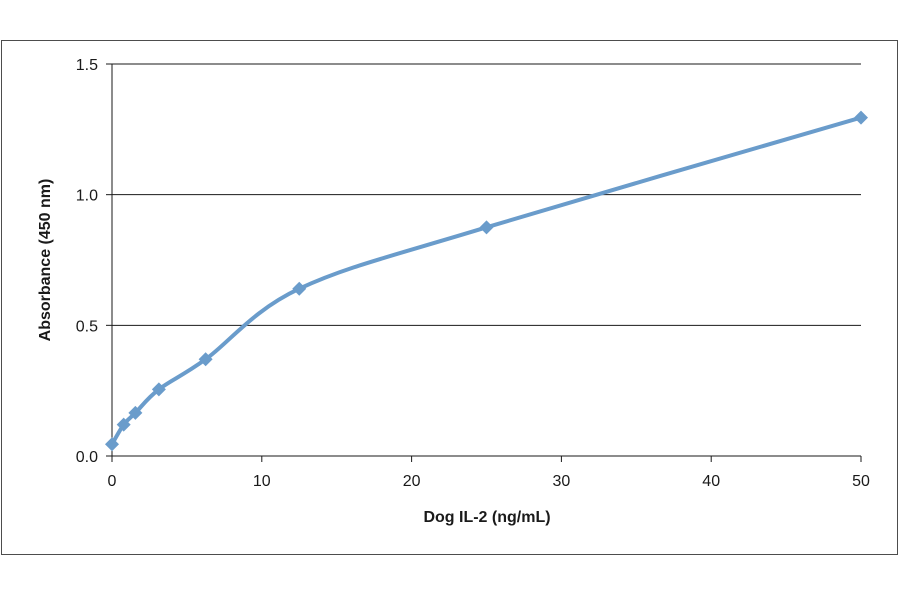  Describe the element at coordinates (87, 65) in the screenshot. I see `y-tick-label-3: 1.5` at that location.